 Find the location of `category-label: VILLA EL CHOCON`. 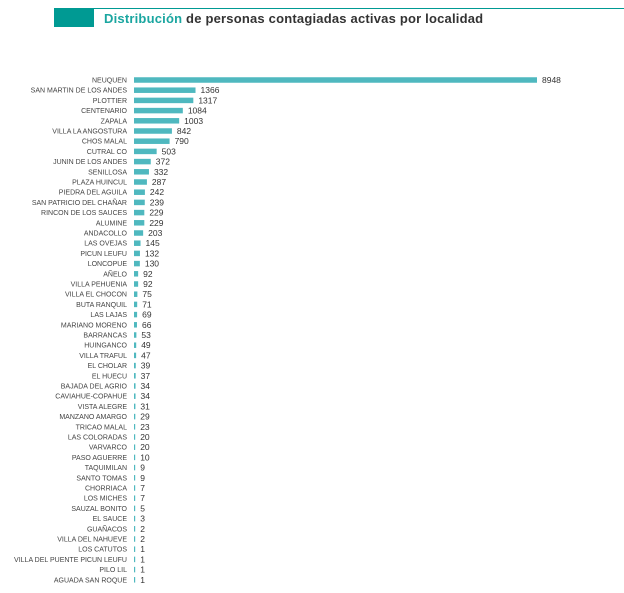

category-label: VILLA EL CHOCON is located at coordinates (96, 295).